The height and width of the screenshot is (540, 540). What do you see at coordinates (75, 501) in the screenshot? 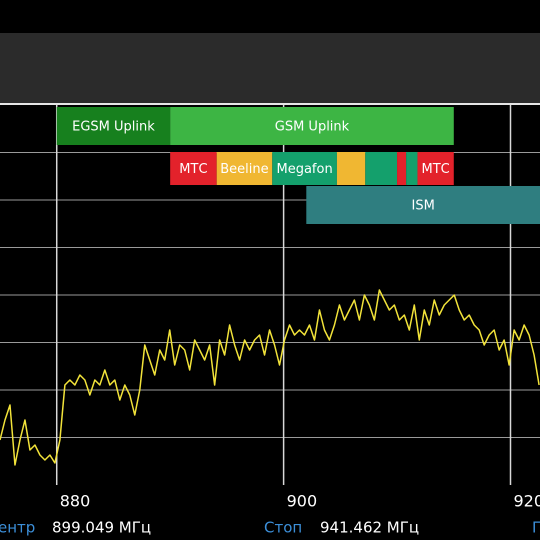
I see `x-tick-label: 880` at bounding box center [75, 501].